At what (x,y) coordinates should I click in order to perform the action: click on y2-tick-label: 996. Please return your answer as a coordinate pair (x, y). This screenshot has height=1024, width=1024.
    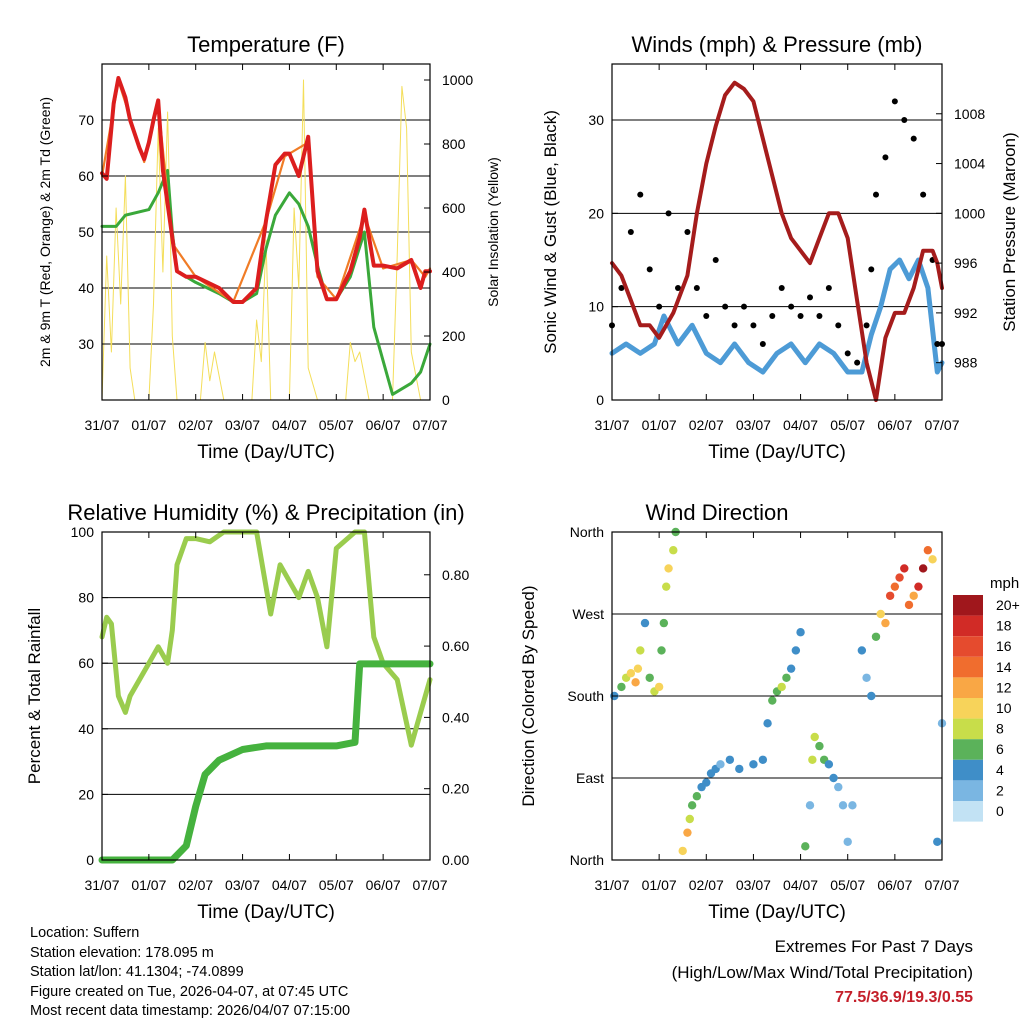
    Looking at the image, I should click on (966, 263).